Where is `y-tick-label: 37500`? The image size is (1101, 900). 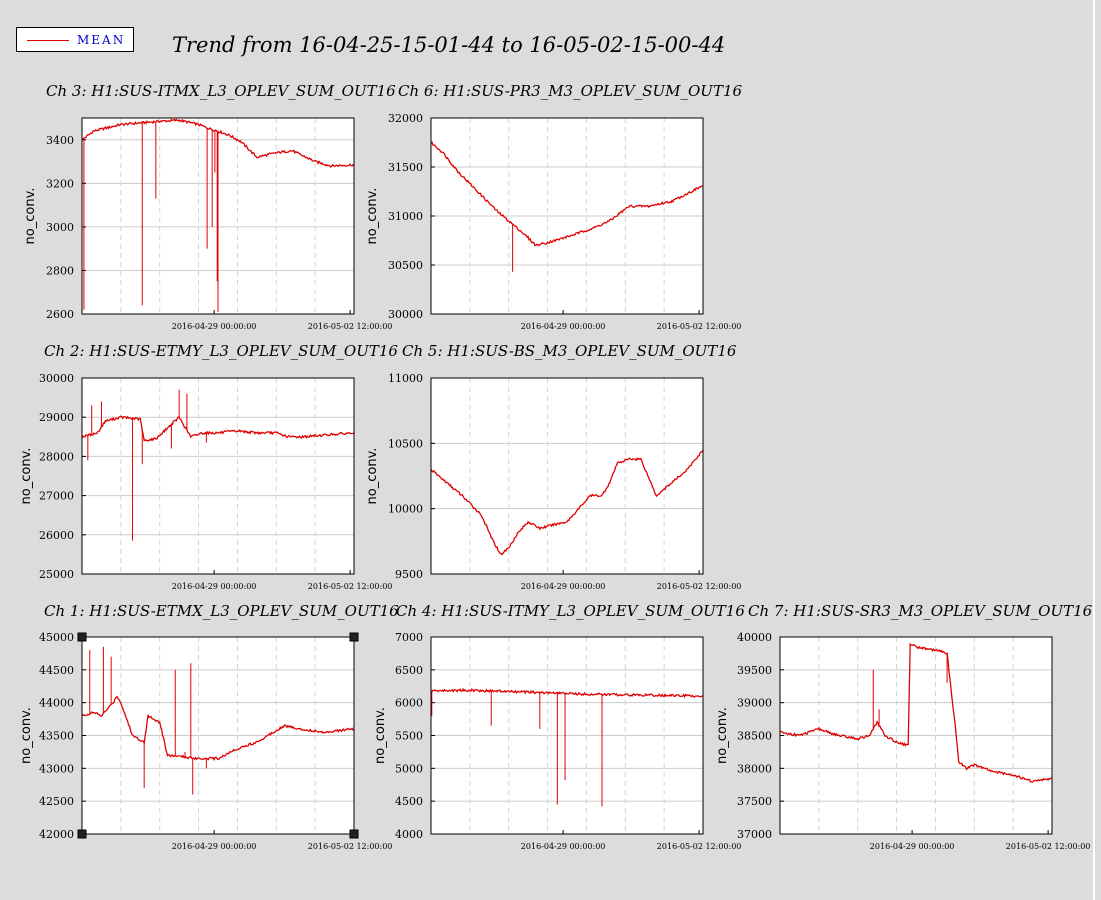
y-tick-label: 37500 is located at coordinates (754, 801).